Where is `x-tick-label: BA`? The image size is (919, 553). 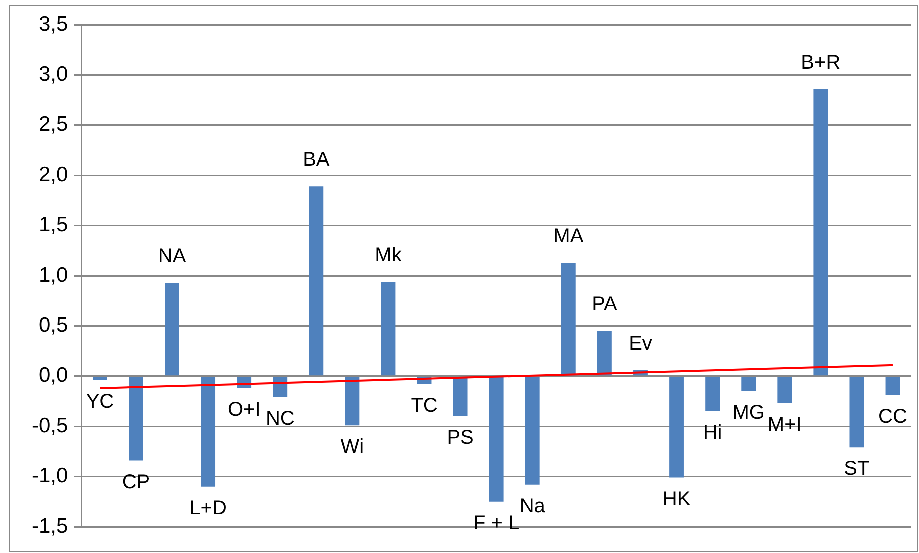 x-tick-label: BA is located at coordinates (316, 160).